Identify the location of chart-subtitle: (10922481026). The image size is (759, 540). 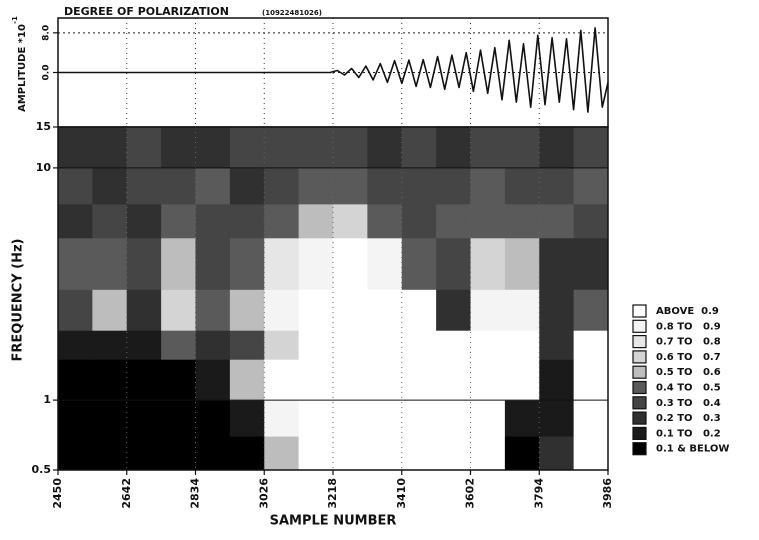
(292, 13).